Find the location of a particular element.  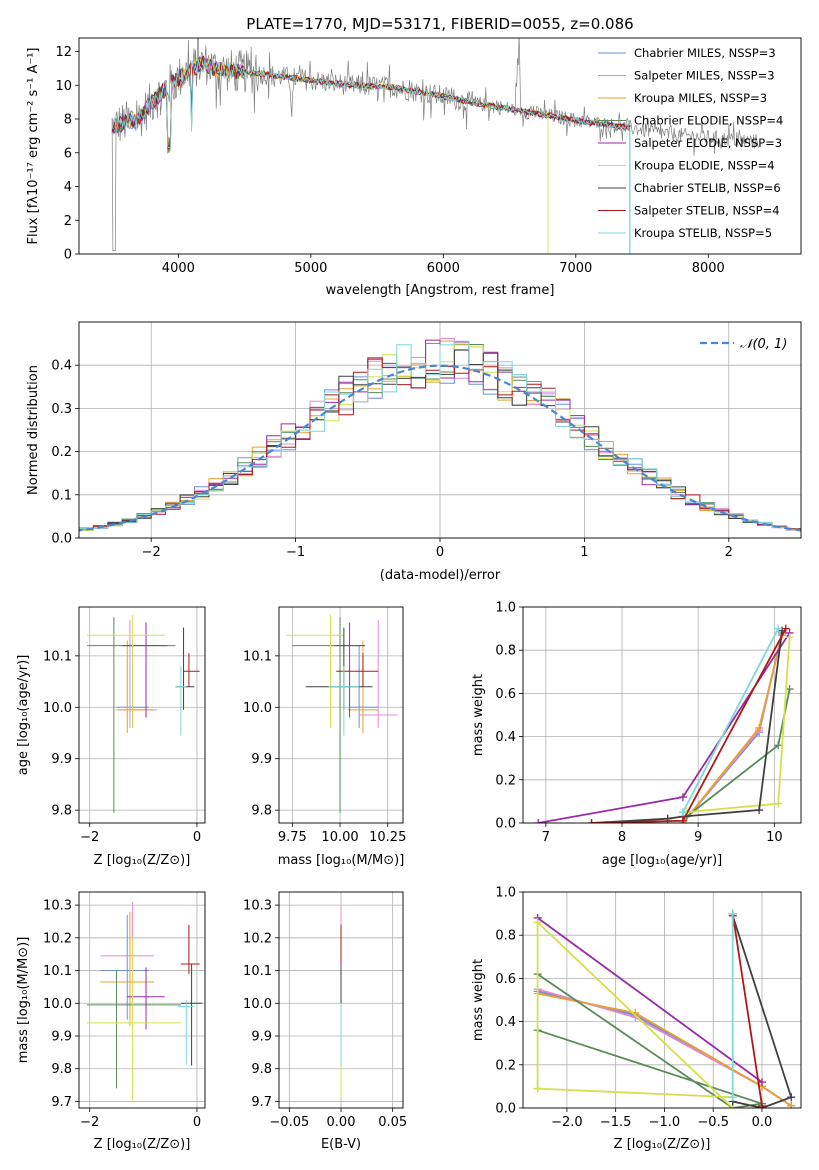

legend-entry: Chabrier ELODIE, NSSP=4 is located at coordinates (708, 121).